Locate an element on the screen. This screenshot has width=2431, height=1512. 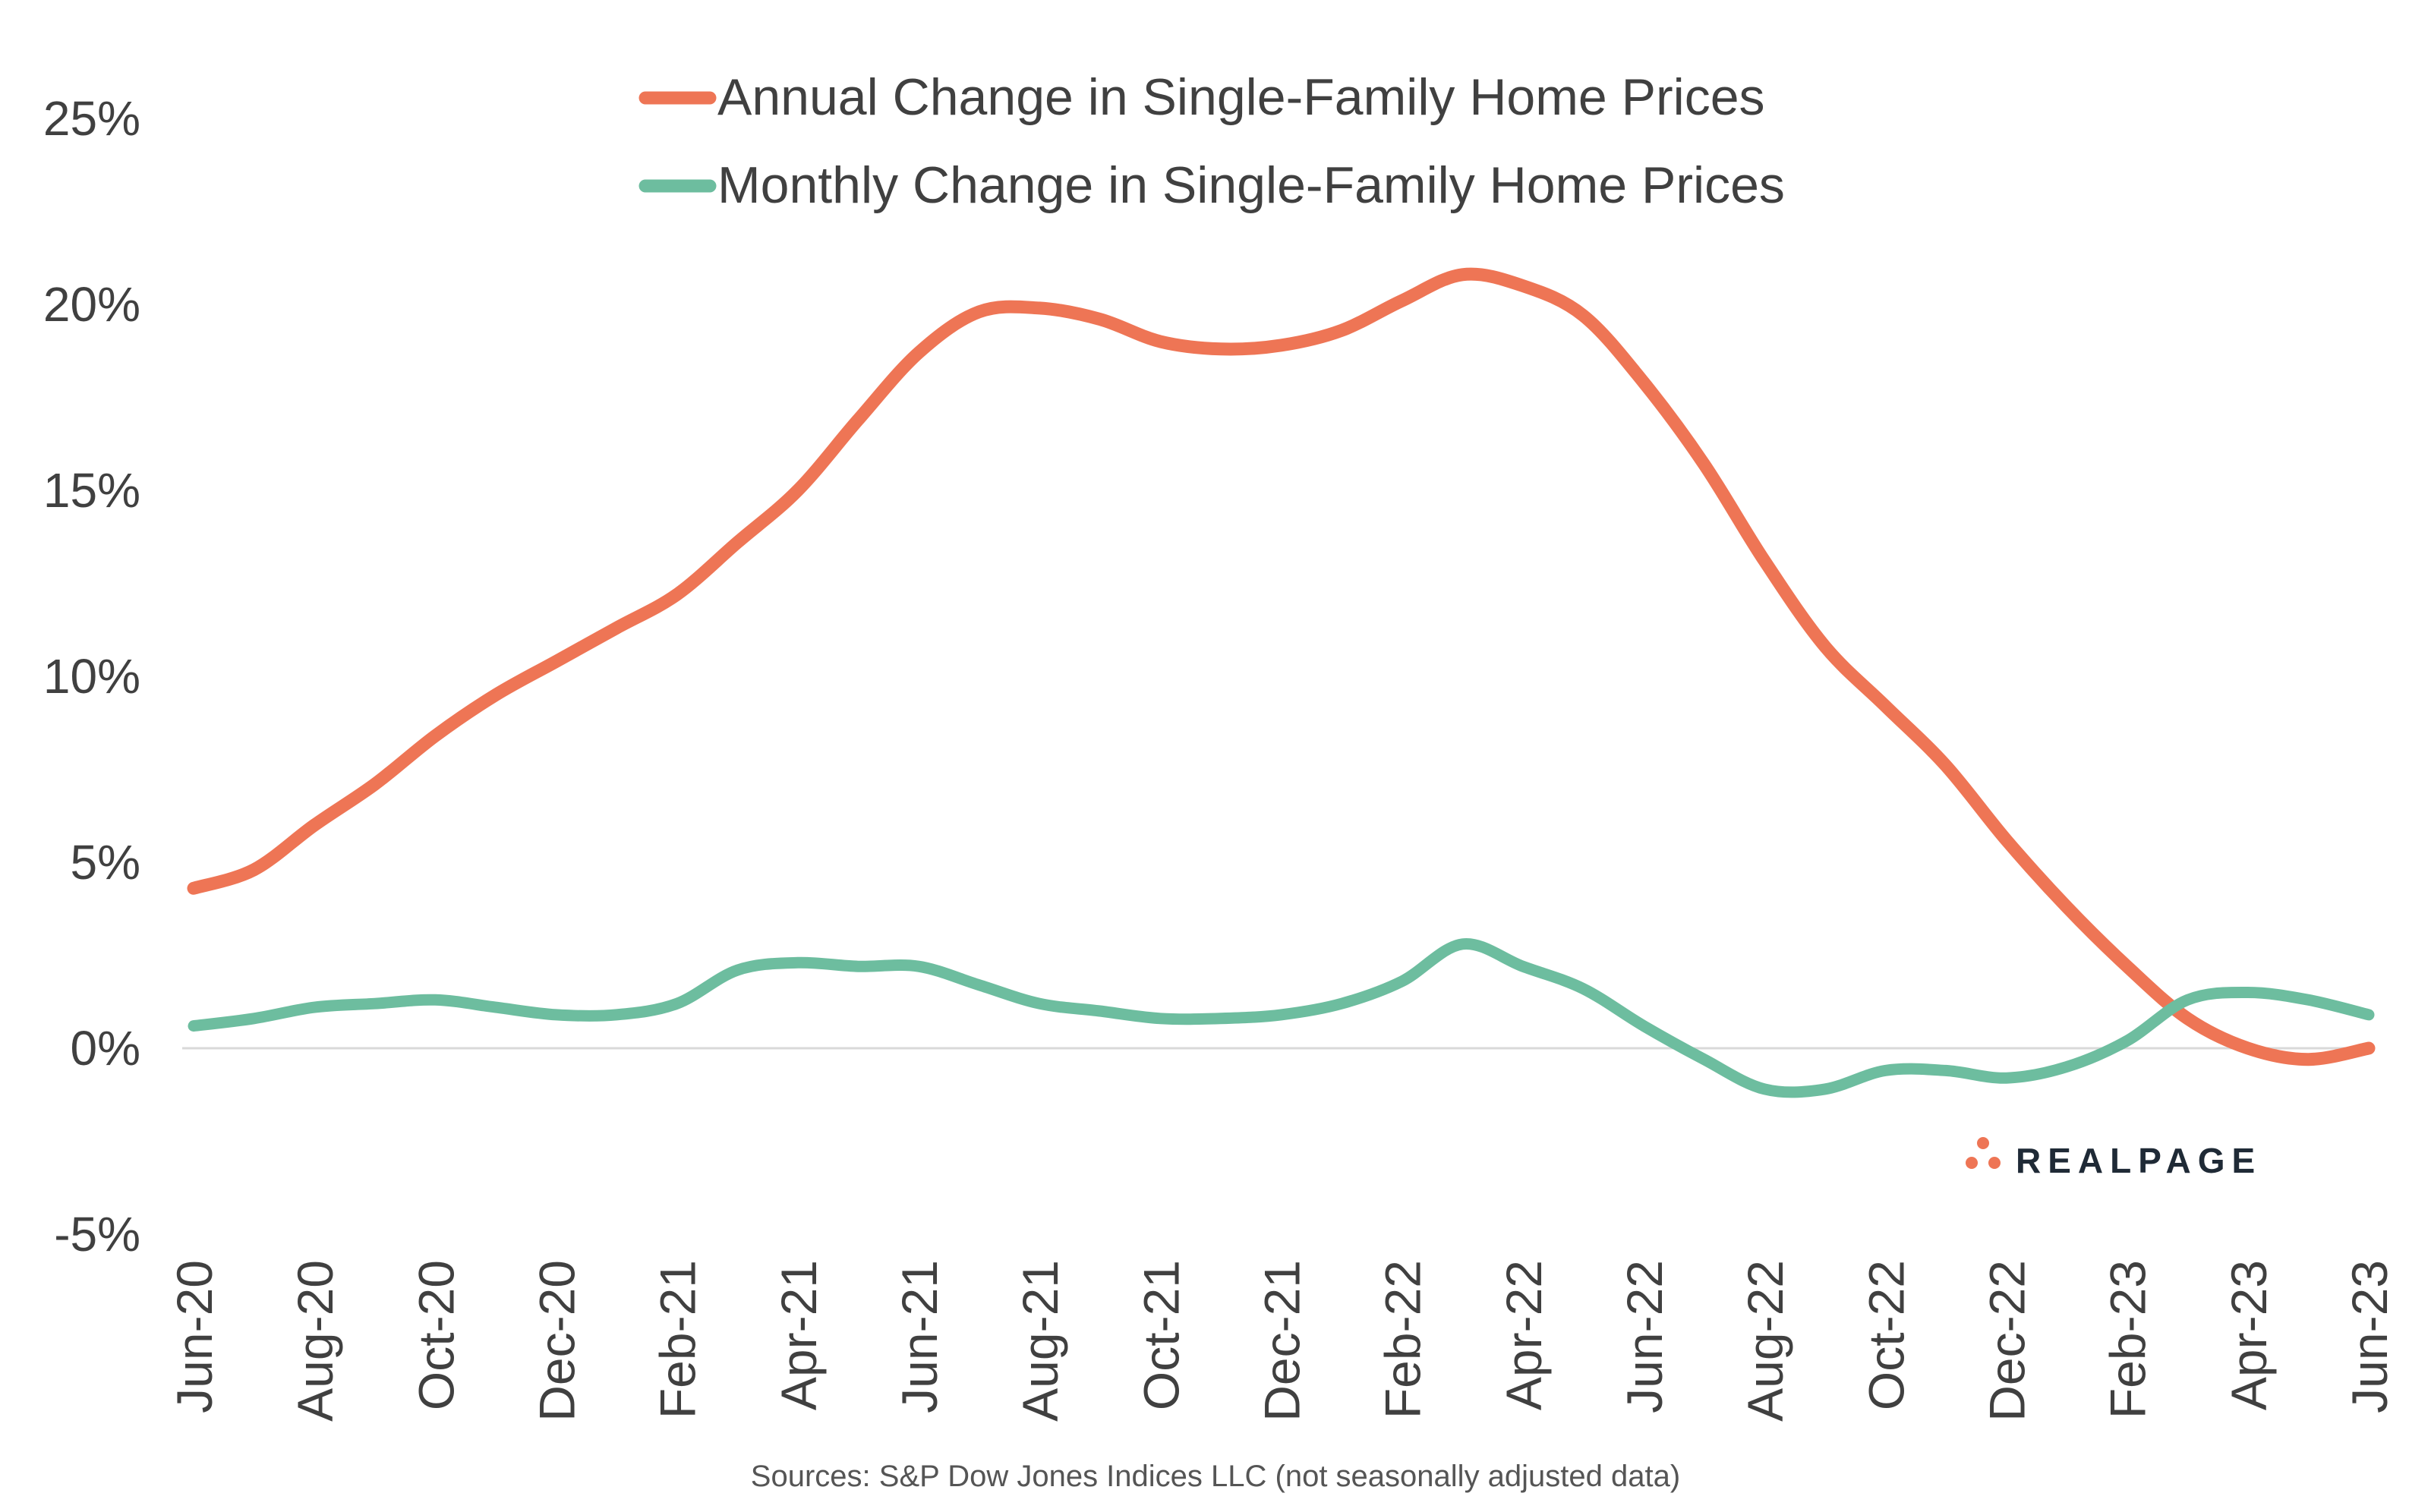
y-axis: 25% 20% 15% 10% 5% 0% -5% is located at coordinates (91, 676).